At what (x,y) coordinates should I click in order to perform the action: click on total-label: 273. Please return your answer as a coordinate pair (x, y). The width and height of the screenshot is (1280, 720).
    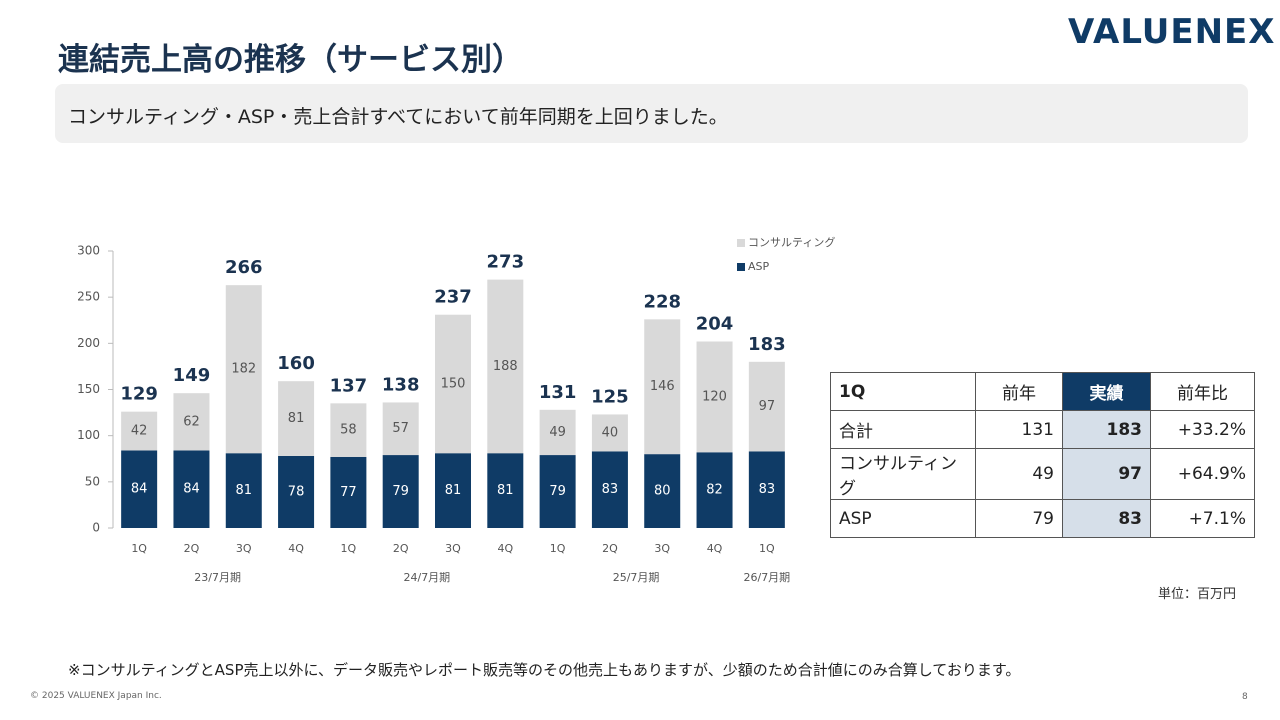
    Looking at the image, I should click on (506, 262).